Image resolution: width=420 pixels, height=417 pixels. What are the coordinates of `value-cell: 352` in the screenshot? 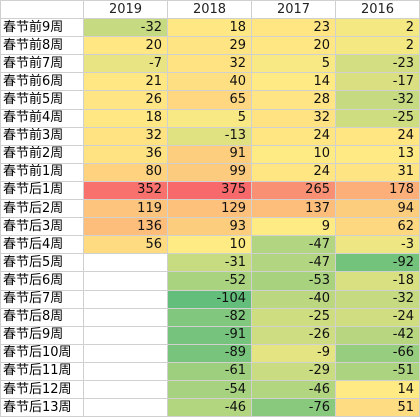 It's located at (125, 190).